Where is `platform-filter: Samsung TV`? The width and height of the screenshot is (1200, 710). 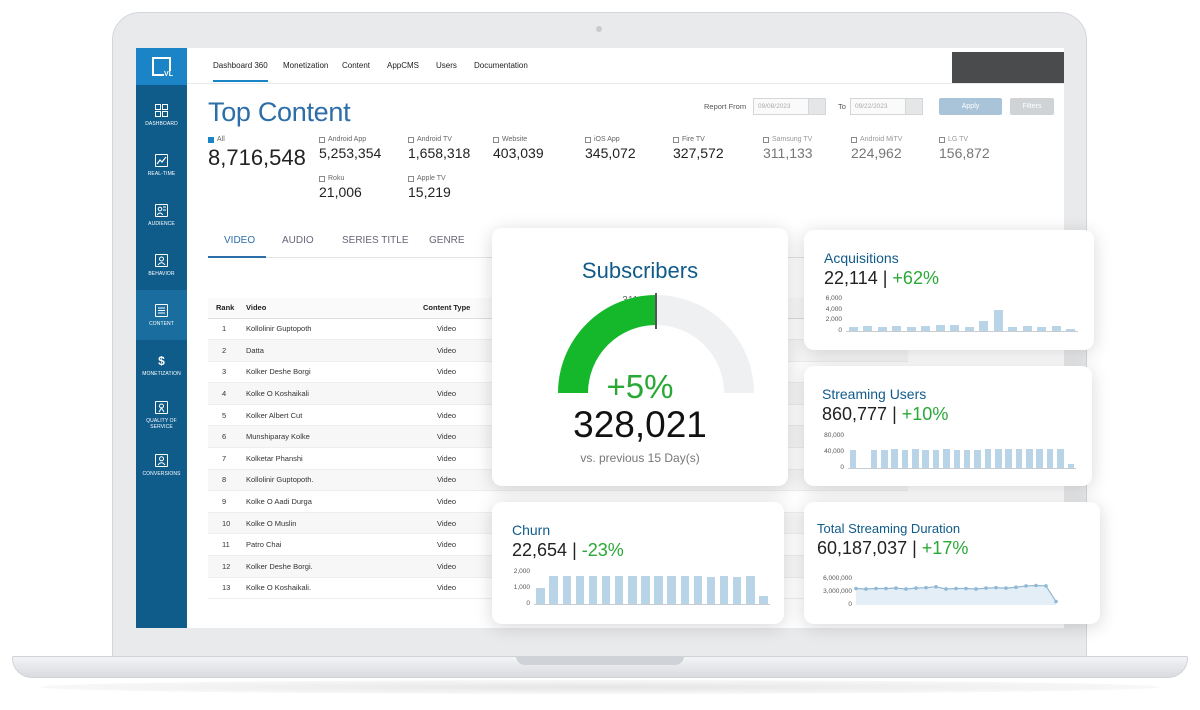 platform-filter: Samsung TV is located at coordinates (788, 139).